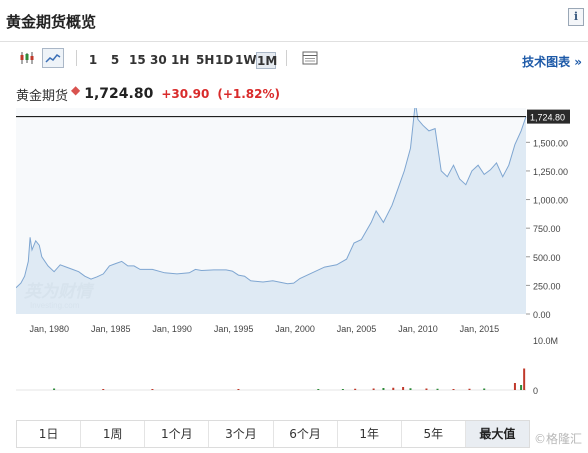 The width and height of the screenshot is (588, 453). What do you see at coordinates (158, 60) in the screenshot?
I see `range-button-30: 30` at bounding box center [158, 60].